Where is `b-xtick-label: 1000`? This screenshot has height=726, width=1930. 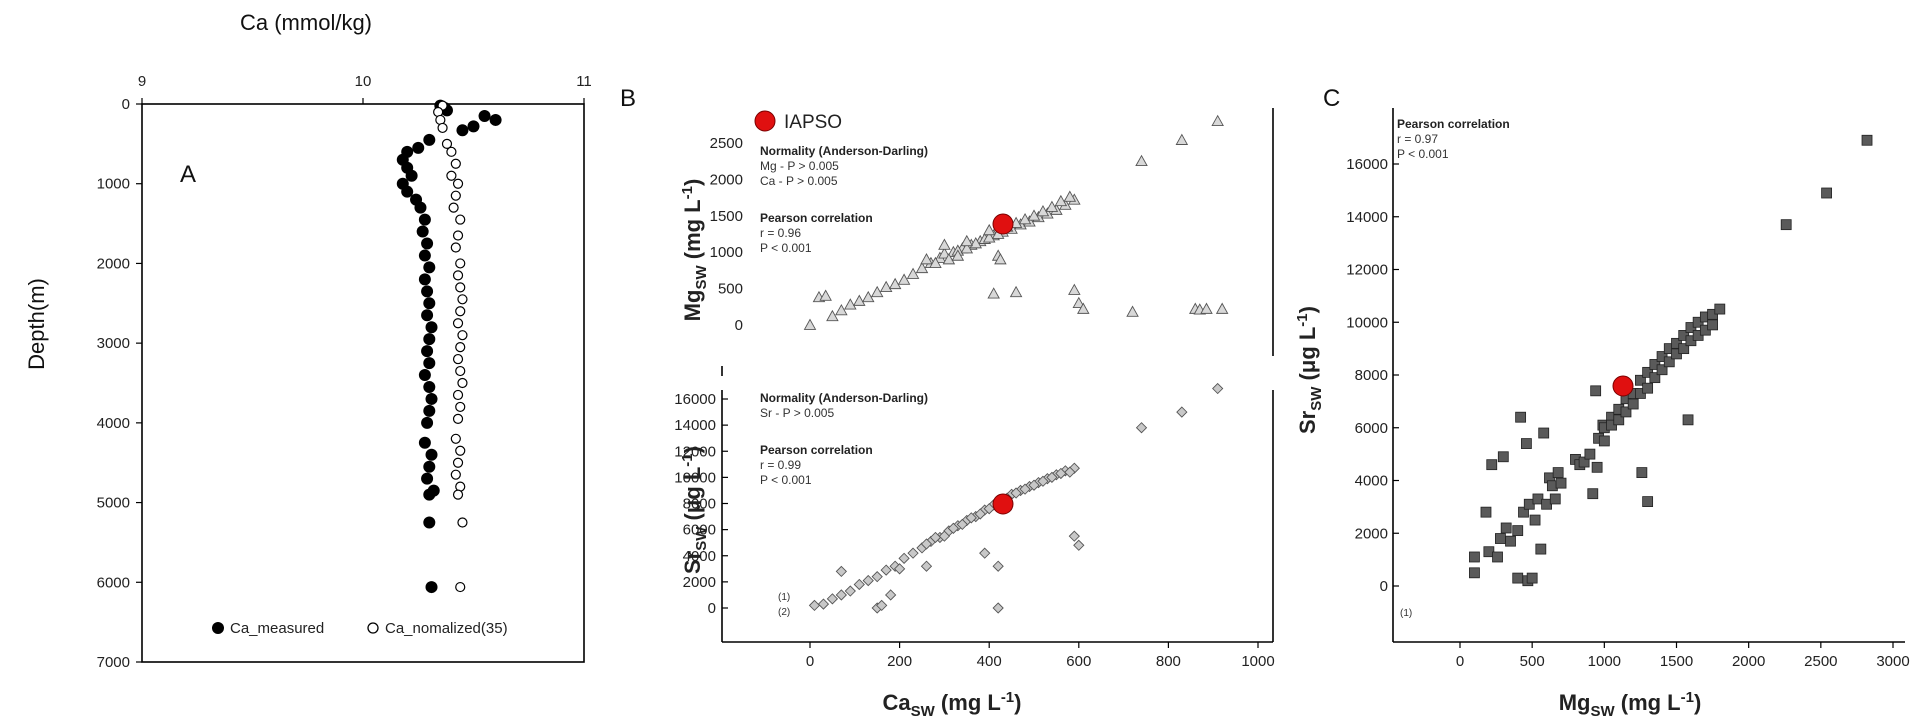 b-xtick-label: 1000 is located at coordinates (1257, 661).